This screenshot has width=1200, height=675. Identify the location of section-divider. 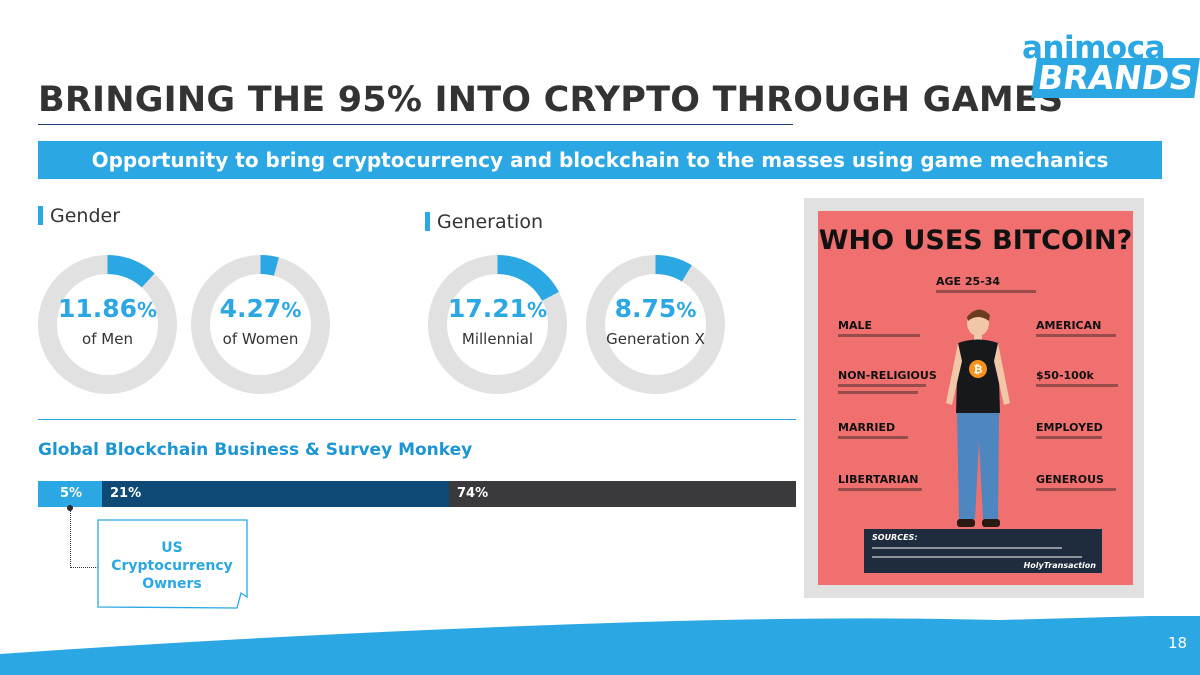
(417, 419).